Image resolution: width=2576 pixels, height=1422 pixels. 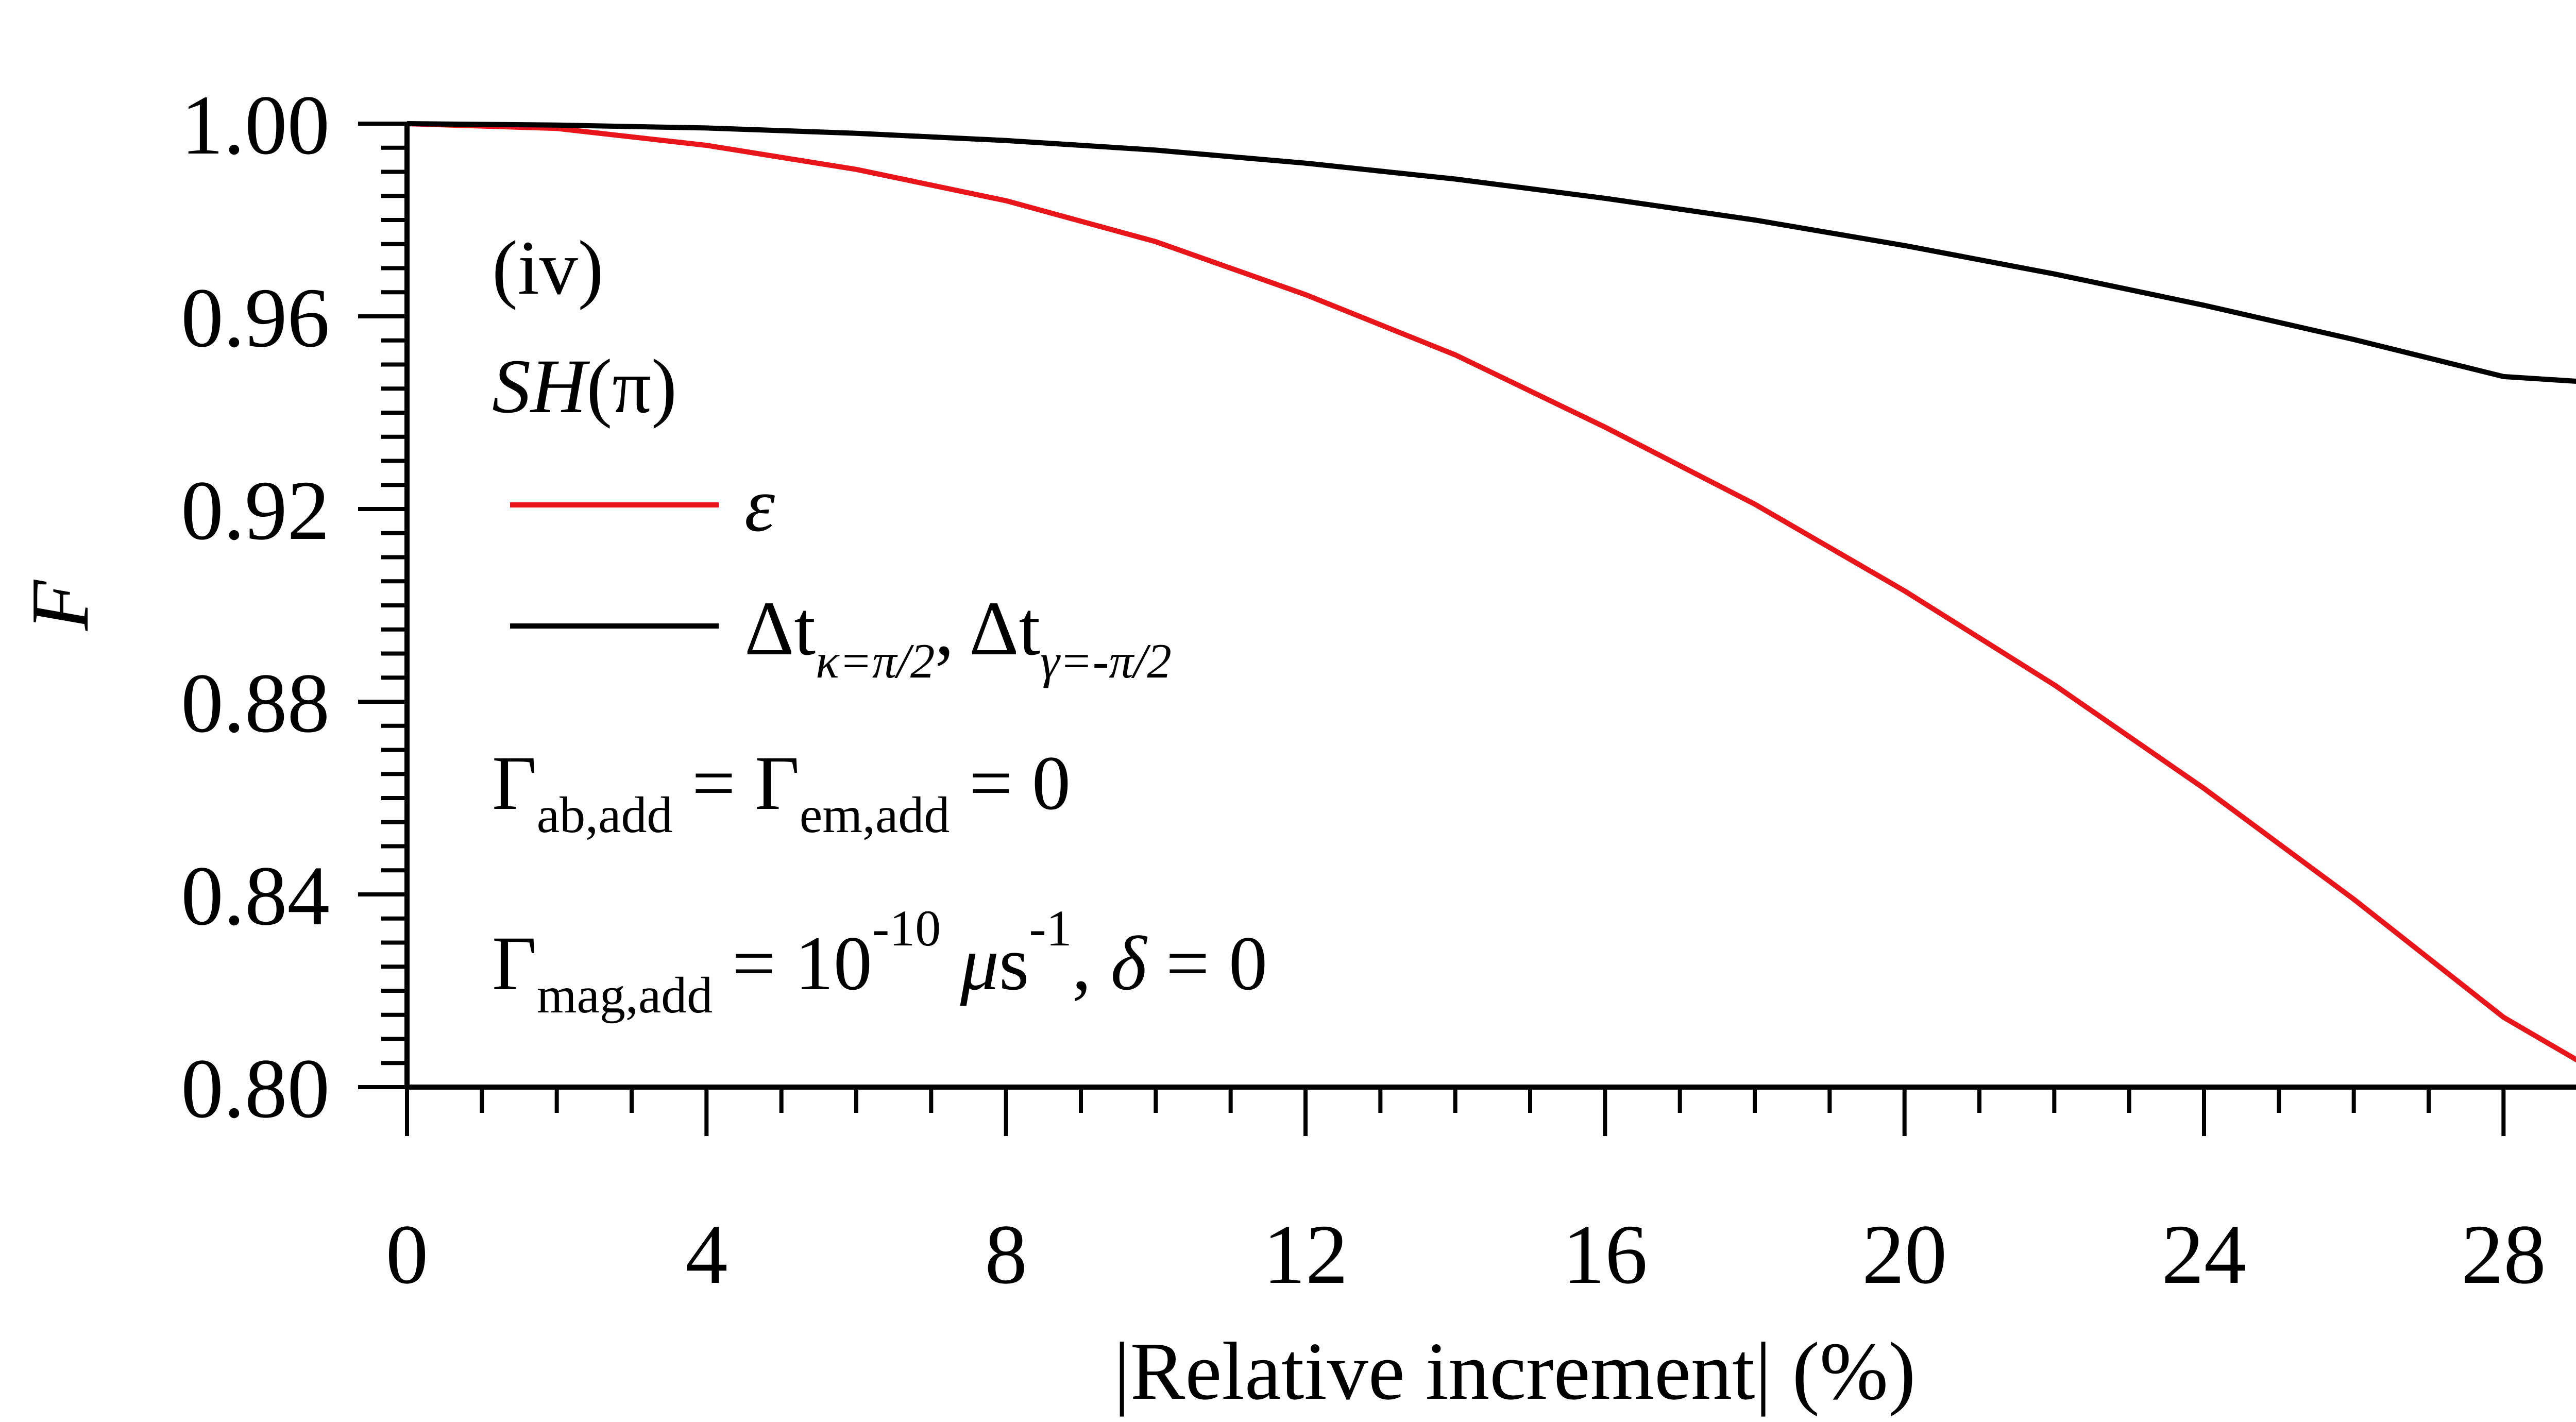 I want to click on y-tick-label: 1.00, so click(x=255, y=125).